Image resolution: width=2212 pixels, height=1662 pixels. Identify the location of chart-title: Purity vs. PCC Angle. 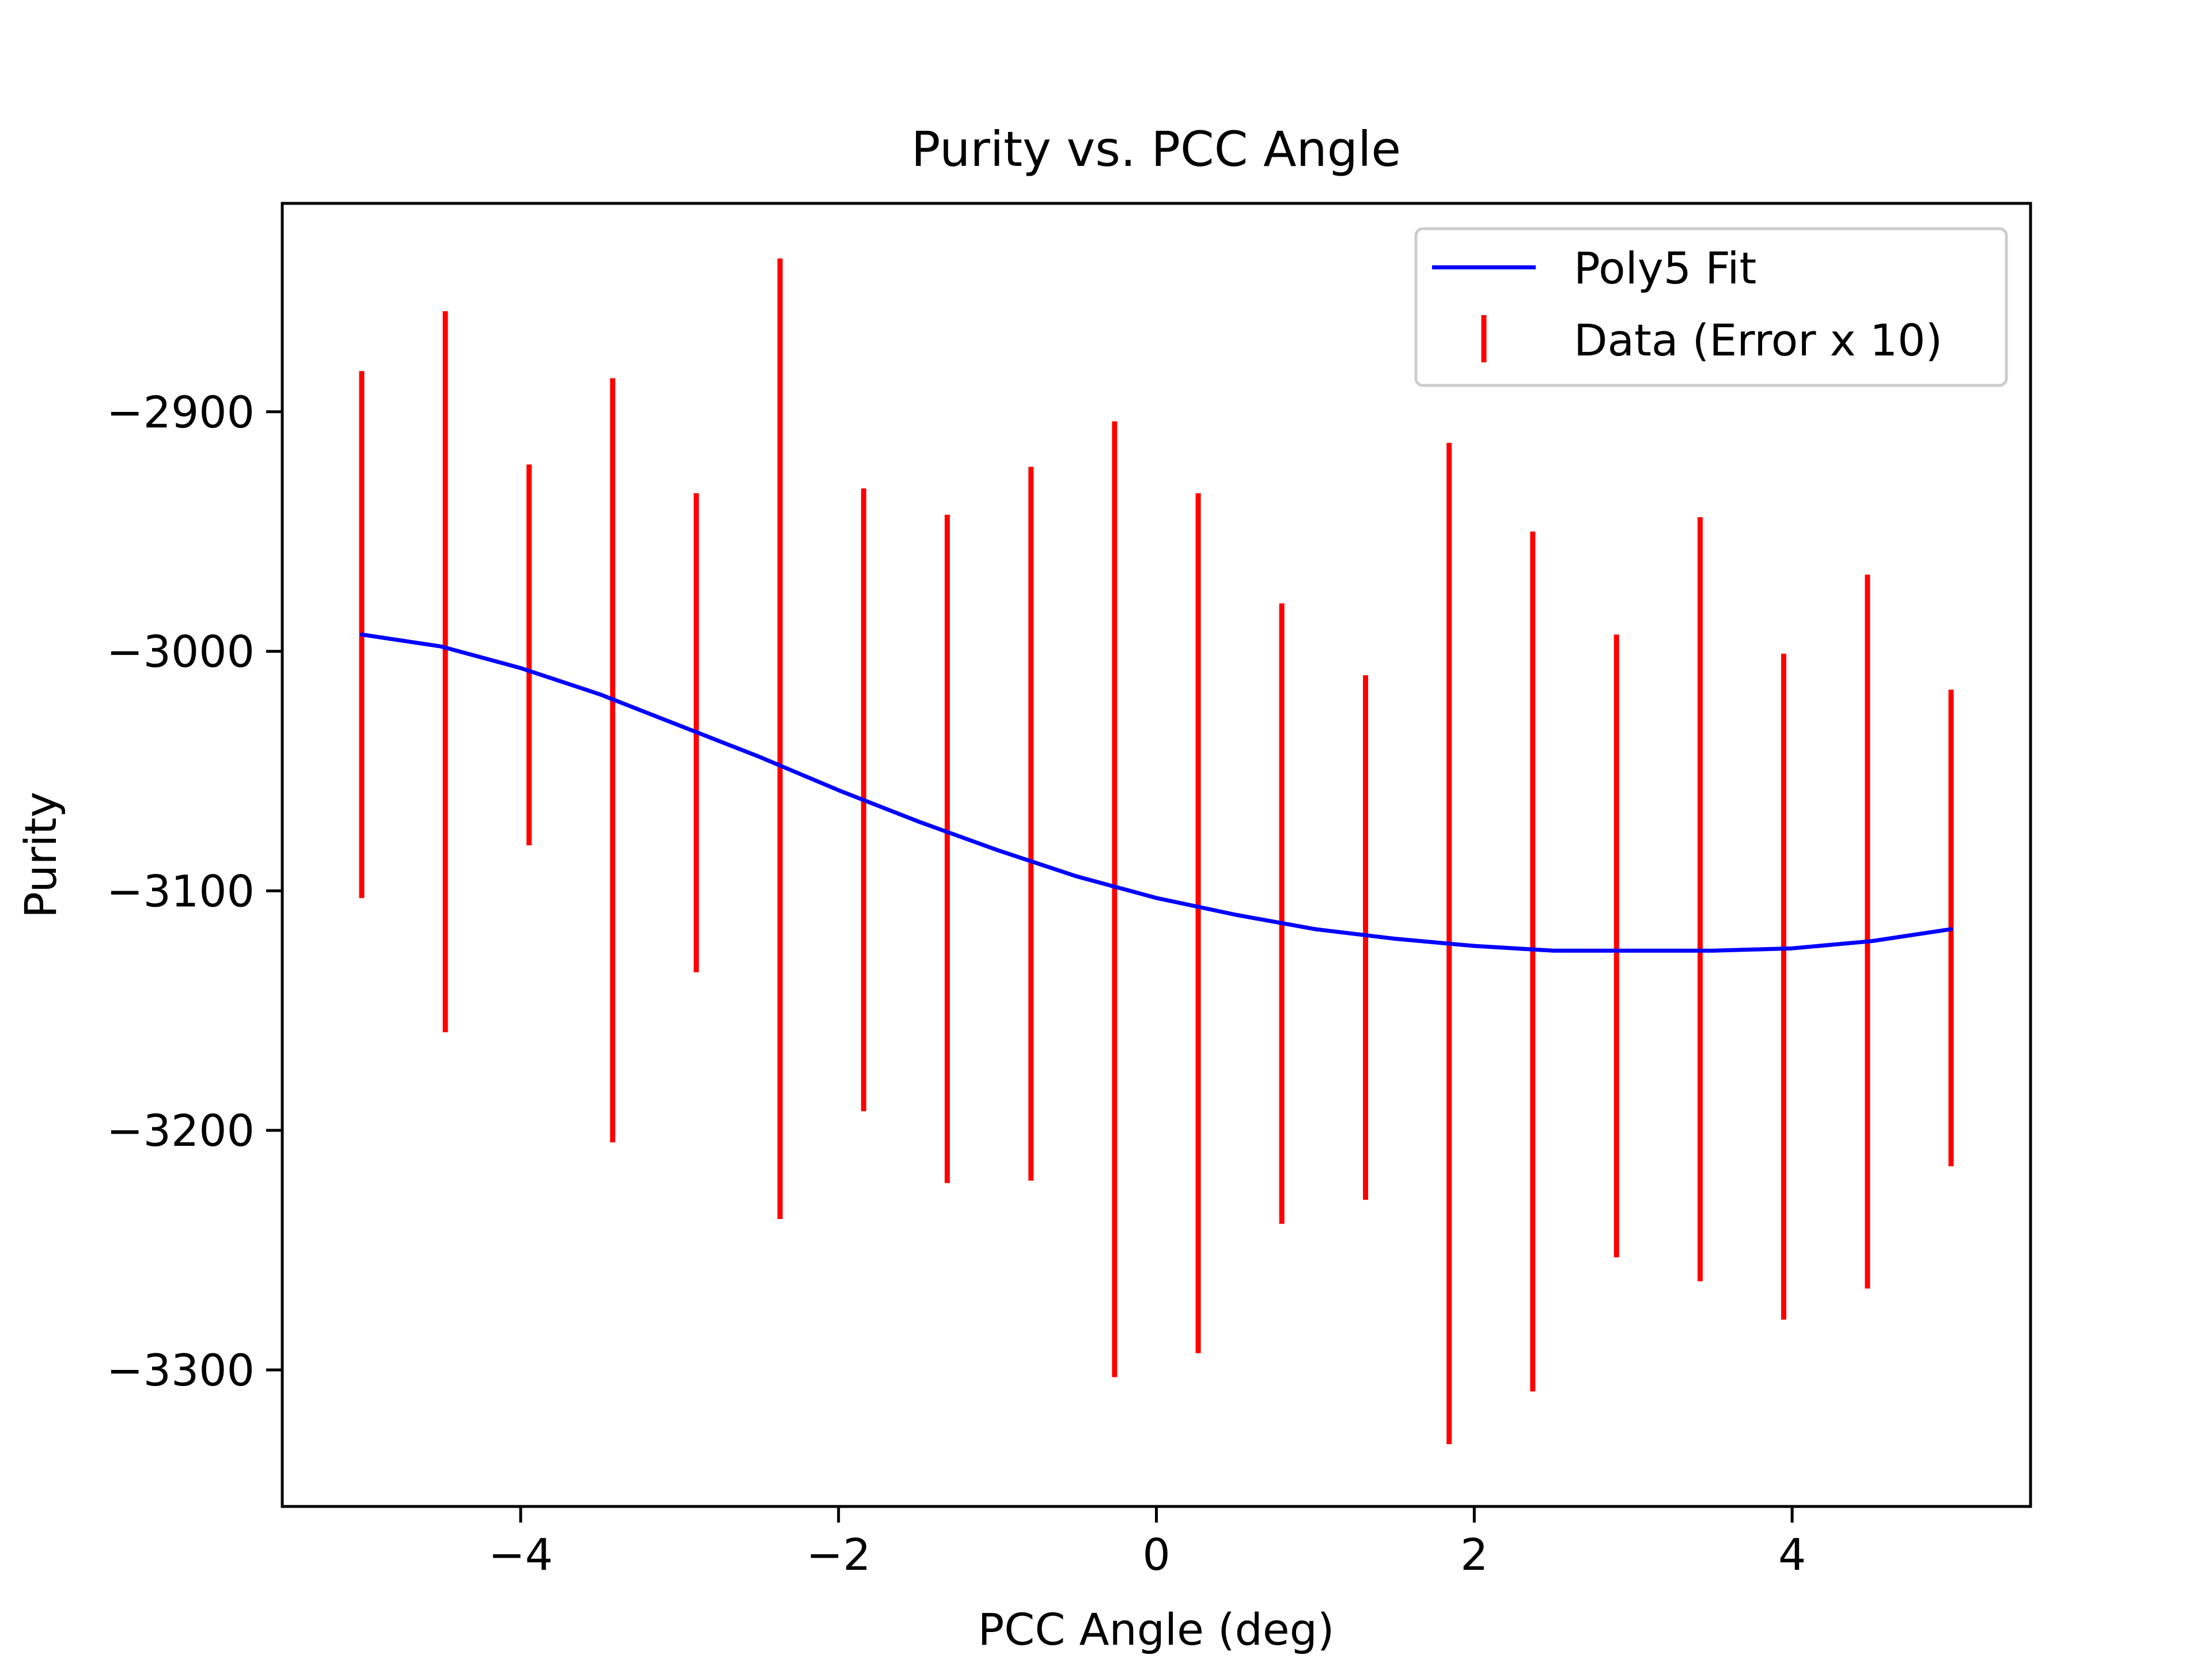
(1156, 149).